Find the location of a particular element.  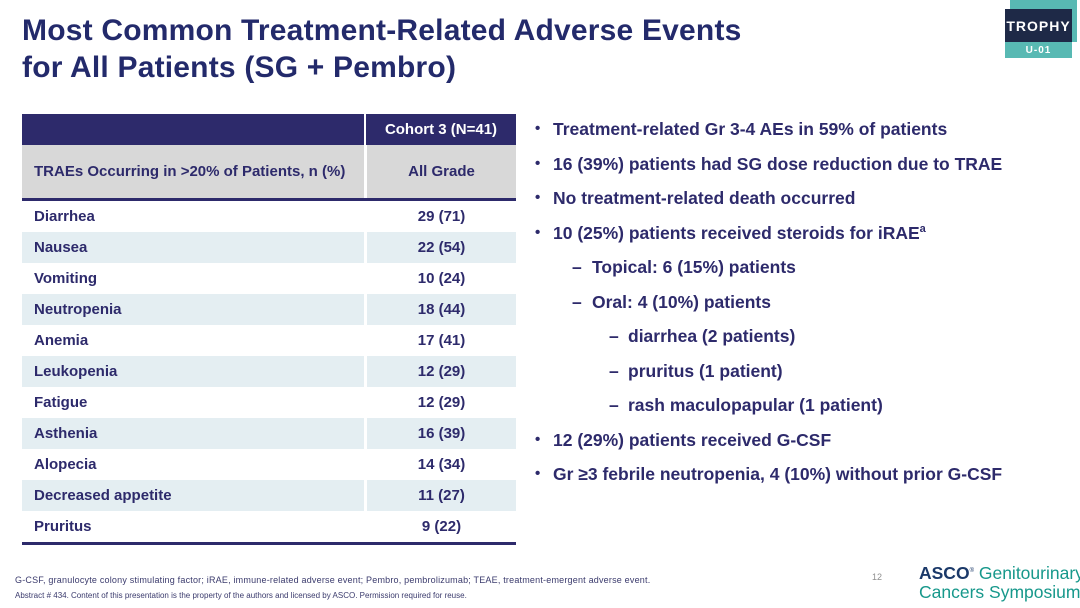

trae-value: 10 (24) is located at coordinates (440, 278).